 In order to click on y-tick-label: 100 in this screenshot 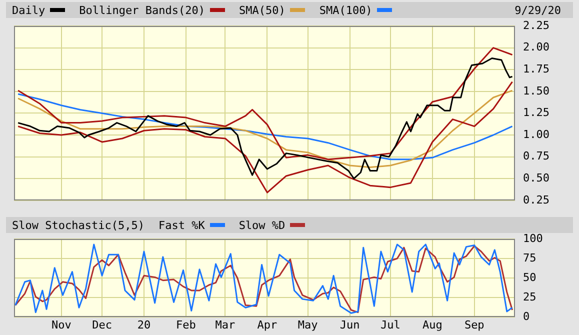, I will do `click(533, 238)`.